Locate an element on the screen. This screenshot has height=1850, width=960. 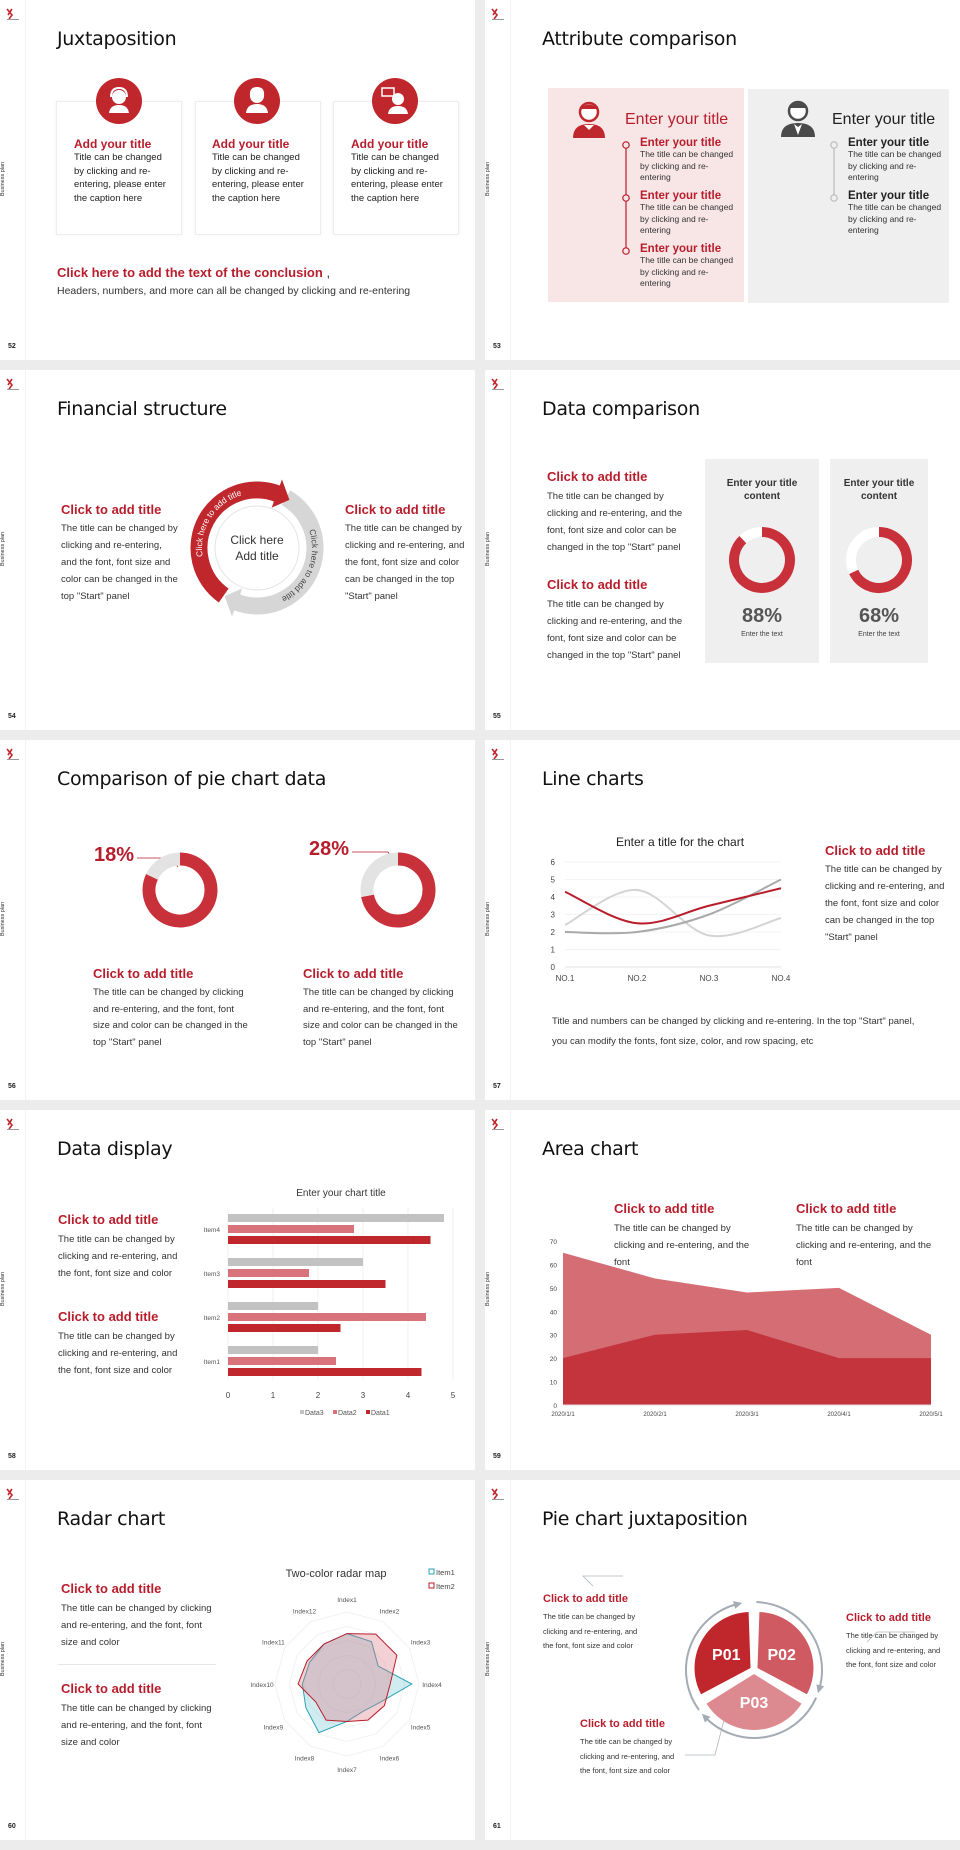
pie-slice-P02 is located at coordinates (785, 1653).